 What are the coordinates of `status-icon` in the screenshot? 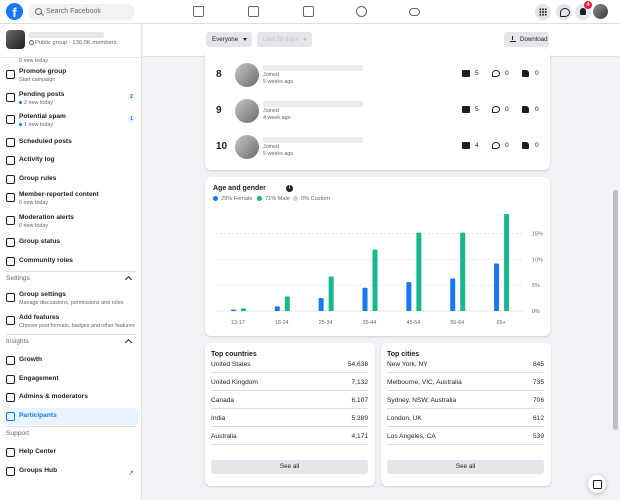 It's located at (10, 242).